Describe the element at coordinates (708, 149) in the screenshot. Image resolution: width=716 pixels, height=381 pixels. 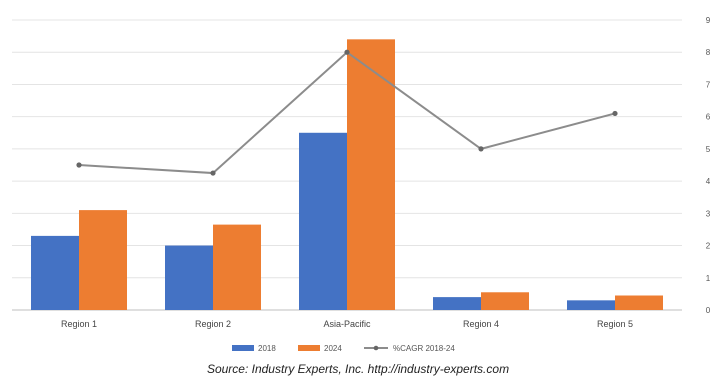
I see `right-tick-label: 5` at that location.